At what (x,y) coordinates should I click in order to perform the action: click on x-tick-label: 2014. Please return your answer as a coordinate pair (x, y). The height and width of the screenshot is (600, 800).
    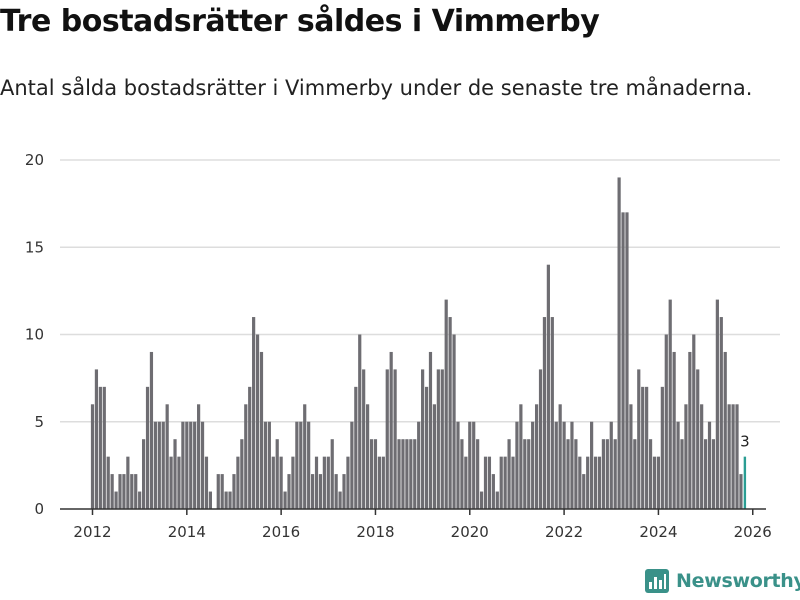
    Looking at the image, I should click on (187, 532).